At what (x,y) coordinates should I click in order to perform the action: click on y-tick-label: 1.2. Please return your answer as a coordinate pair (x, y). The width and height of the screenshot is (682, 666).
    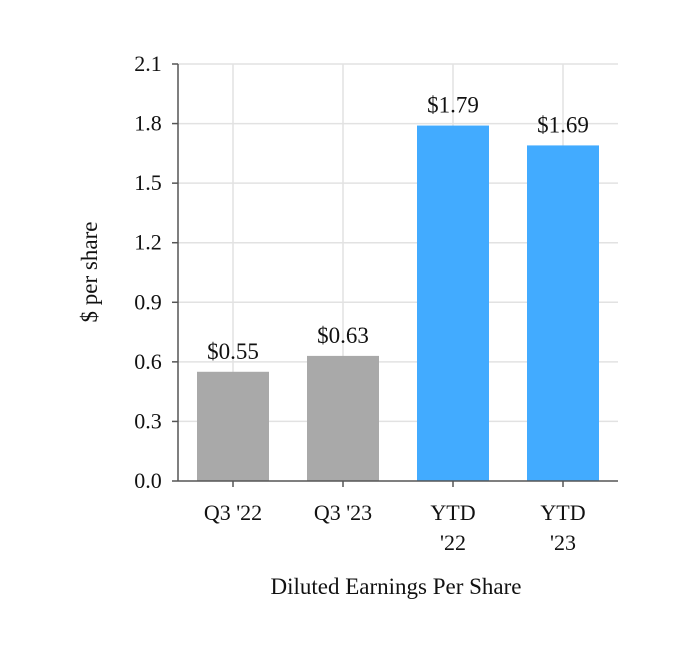
    Looking at the image, I should click on (148, 242).